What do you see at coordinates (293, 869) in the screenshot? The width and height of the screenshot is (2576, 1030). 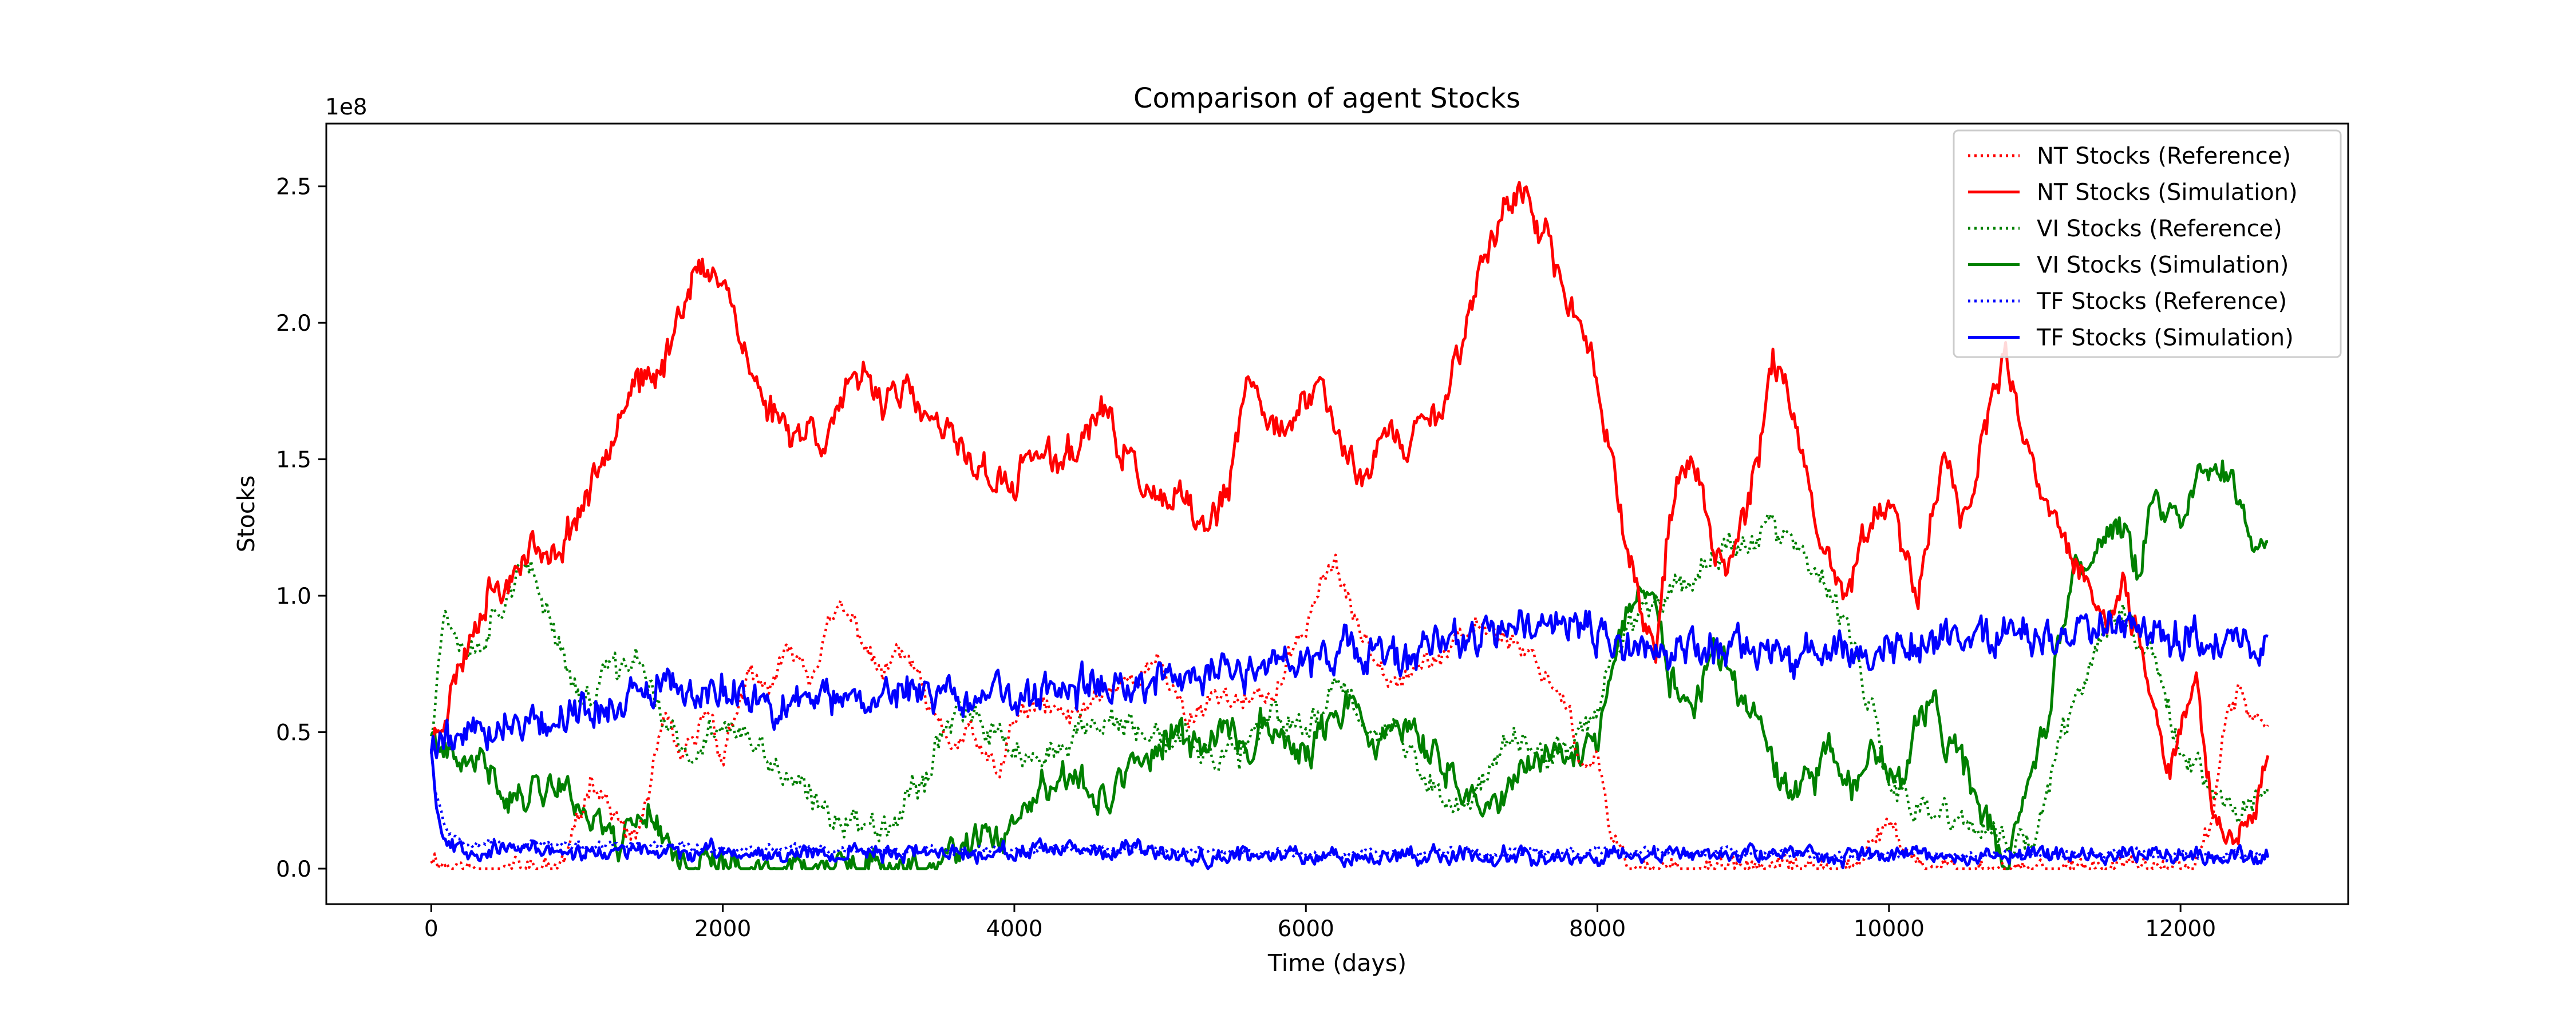 I see `y-tick-label: 0.0` at bounding box center [293, 869].